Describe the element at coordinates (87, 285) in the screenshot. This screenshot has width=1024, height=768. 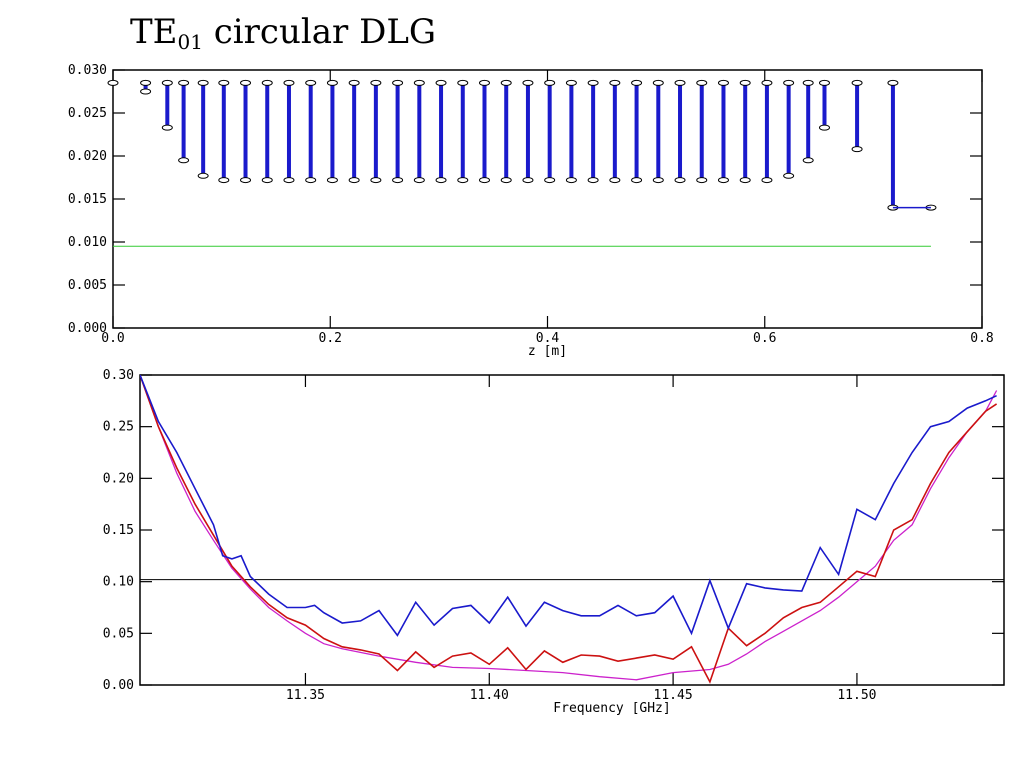
I see `top-y-tick-label: 0.005` at that location.